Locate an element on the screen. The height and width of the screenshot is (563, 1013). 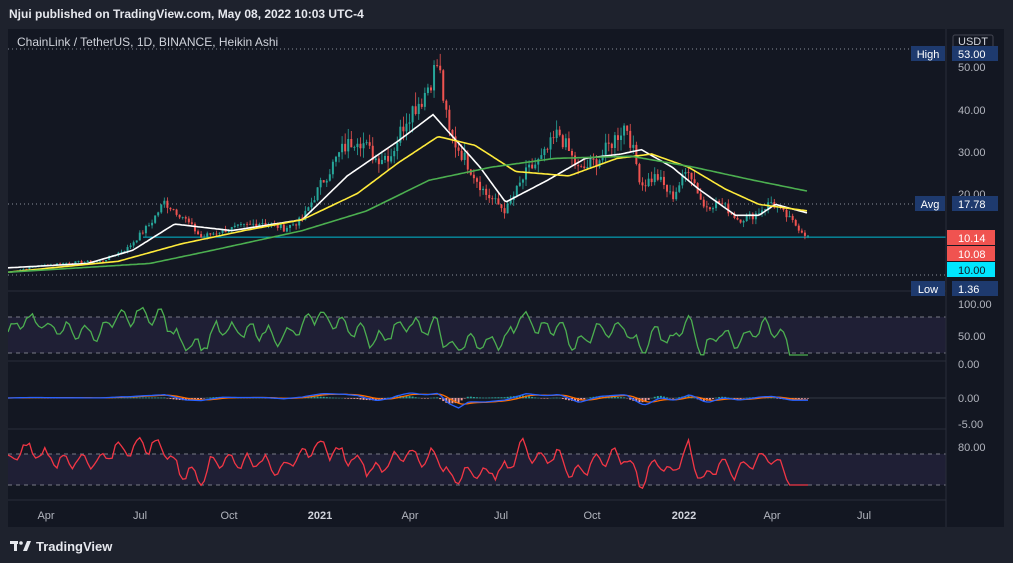
open-price-value: 10.08 is located at coordinates (972, 255).